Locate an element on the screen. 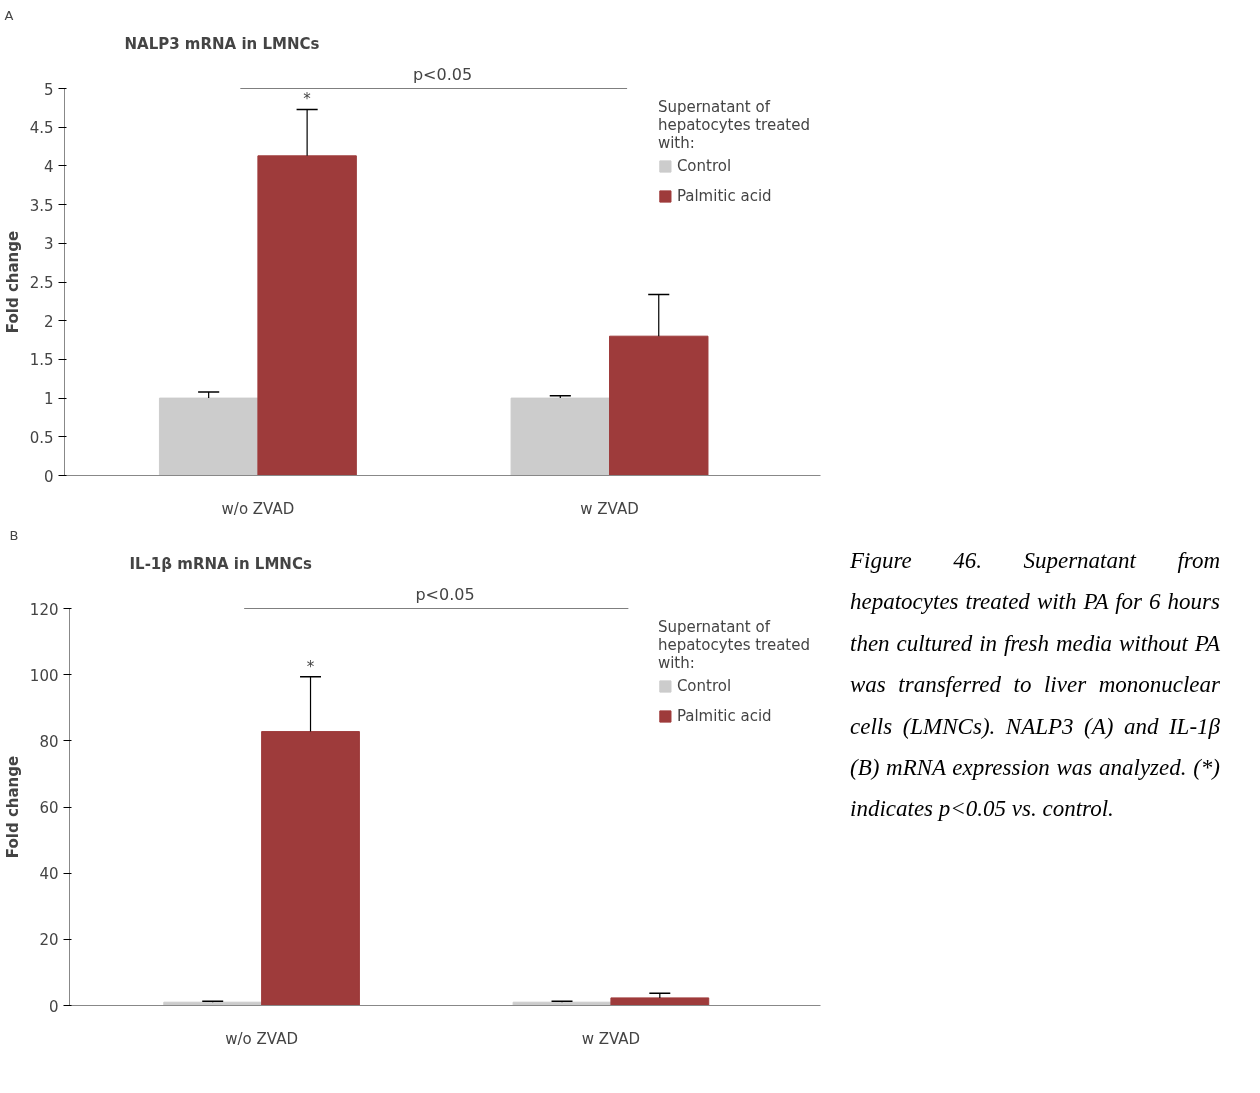 The image size is (1260, 1093). y-tick-label: 4 is located at coordinates (48, 166).